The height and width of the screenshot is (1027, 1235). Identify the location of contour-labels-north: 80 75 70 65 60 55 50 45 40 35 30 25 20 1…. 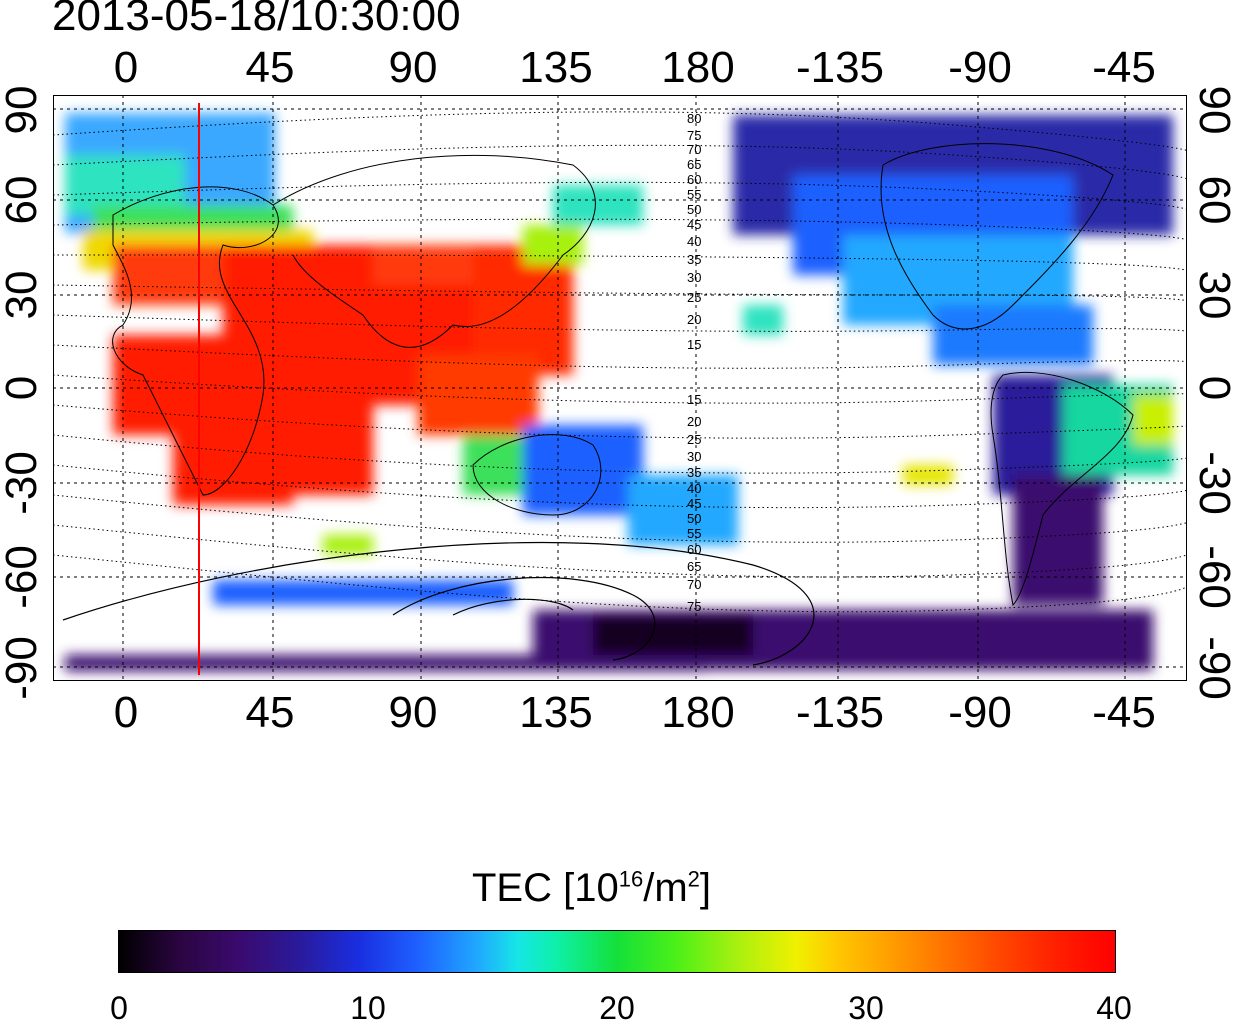
(694, 231).